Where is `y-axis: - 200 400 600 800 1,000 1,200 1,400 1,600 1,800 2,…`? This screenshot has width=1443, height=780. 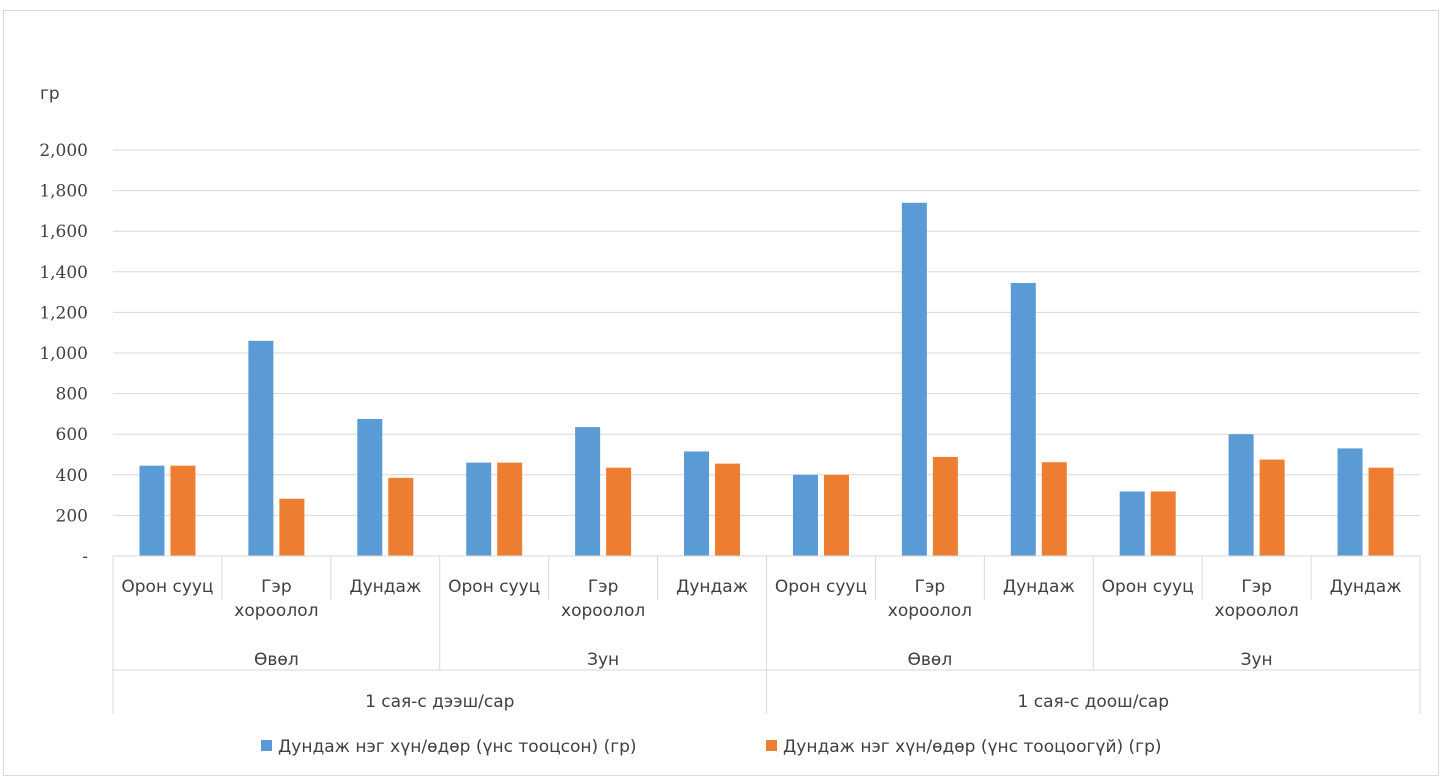
y-axis: - 200 400 600 800 1,000 1,200 1,400 1,600 1,800 2,… is located at coordinates (63, 354).